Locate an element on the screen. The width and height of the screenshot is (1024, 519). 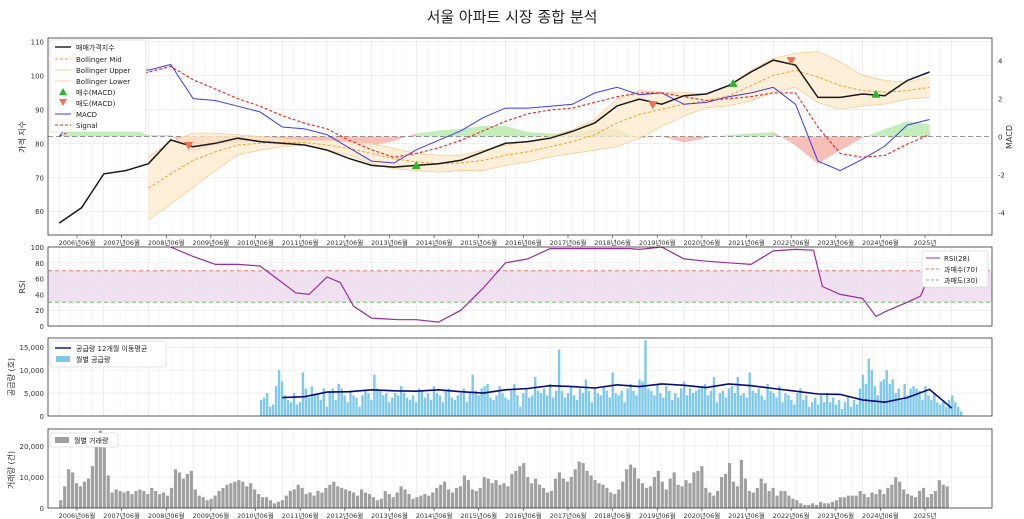
x-tick-label: 2007년06월 is located at coordinates (121, 242).